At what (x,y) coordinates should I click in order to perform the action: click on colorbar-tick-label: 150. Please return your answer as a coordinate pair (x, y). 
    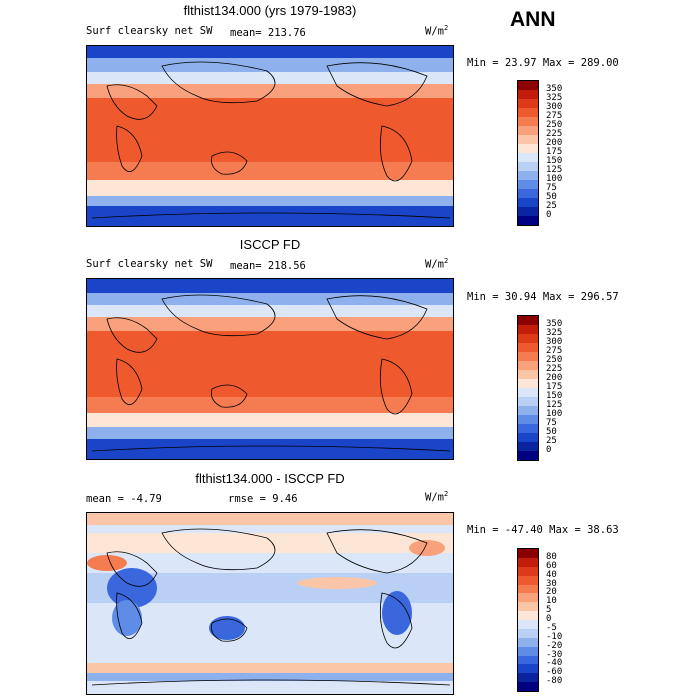
    Looking at the image, I should click on (554, 161).